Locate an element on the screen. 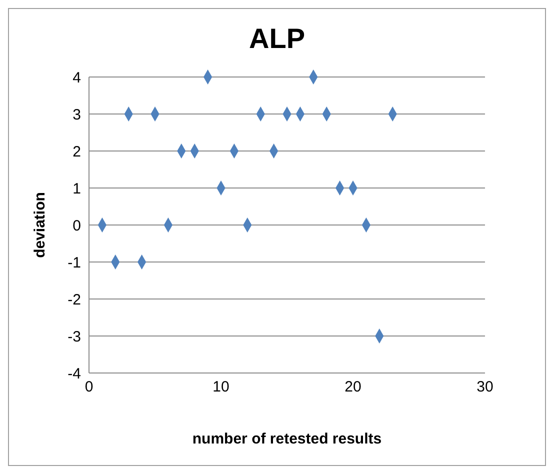 The height and width of the screenshot is (474, 554). y-tick-label: 3 is located at coordinates (76, 115).